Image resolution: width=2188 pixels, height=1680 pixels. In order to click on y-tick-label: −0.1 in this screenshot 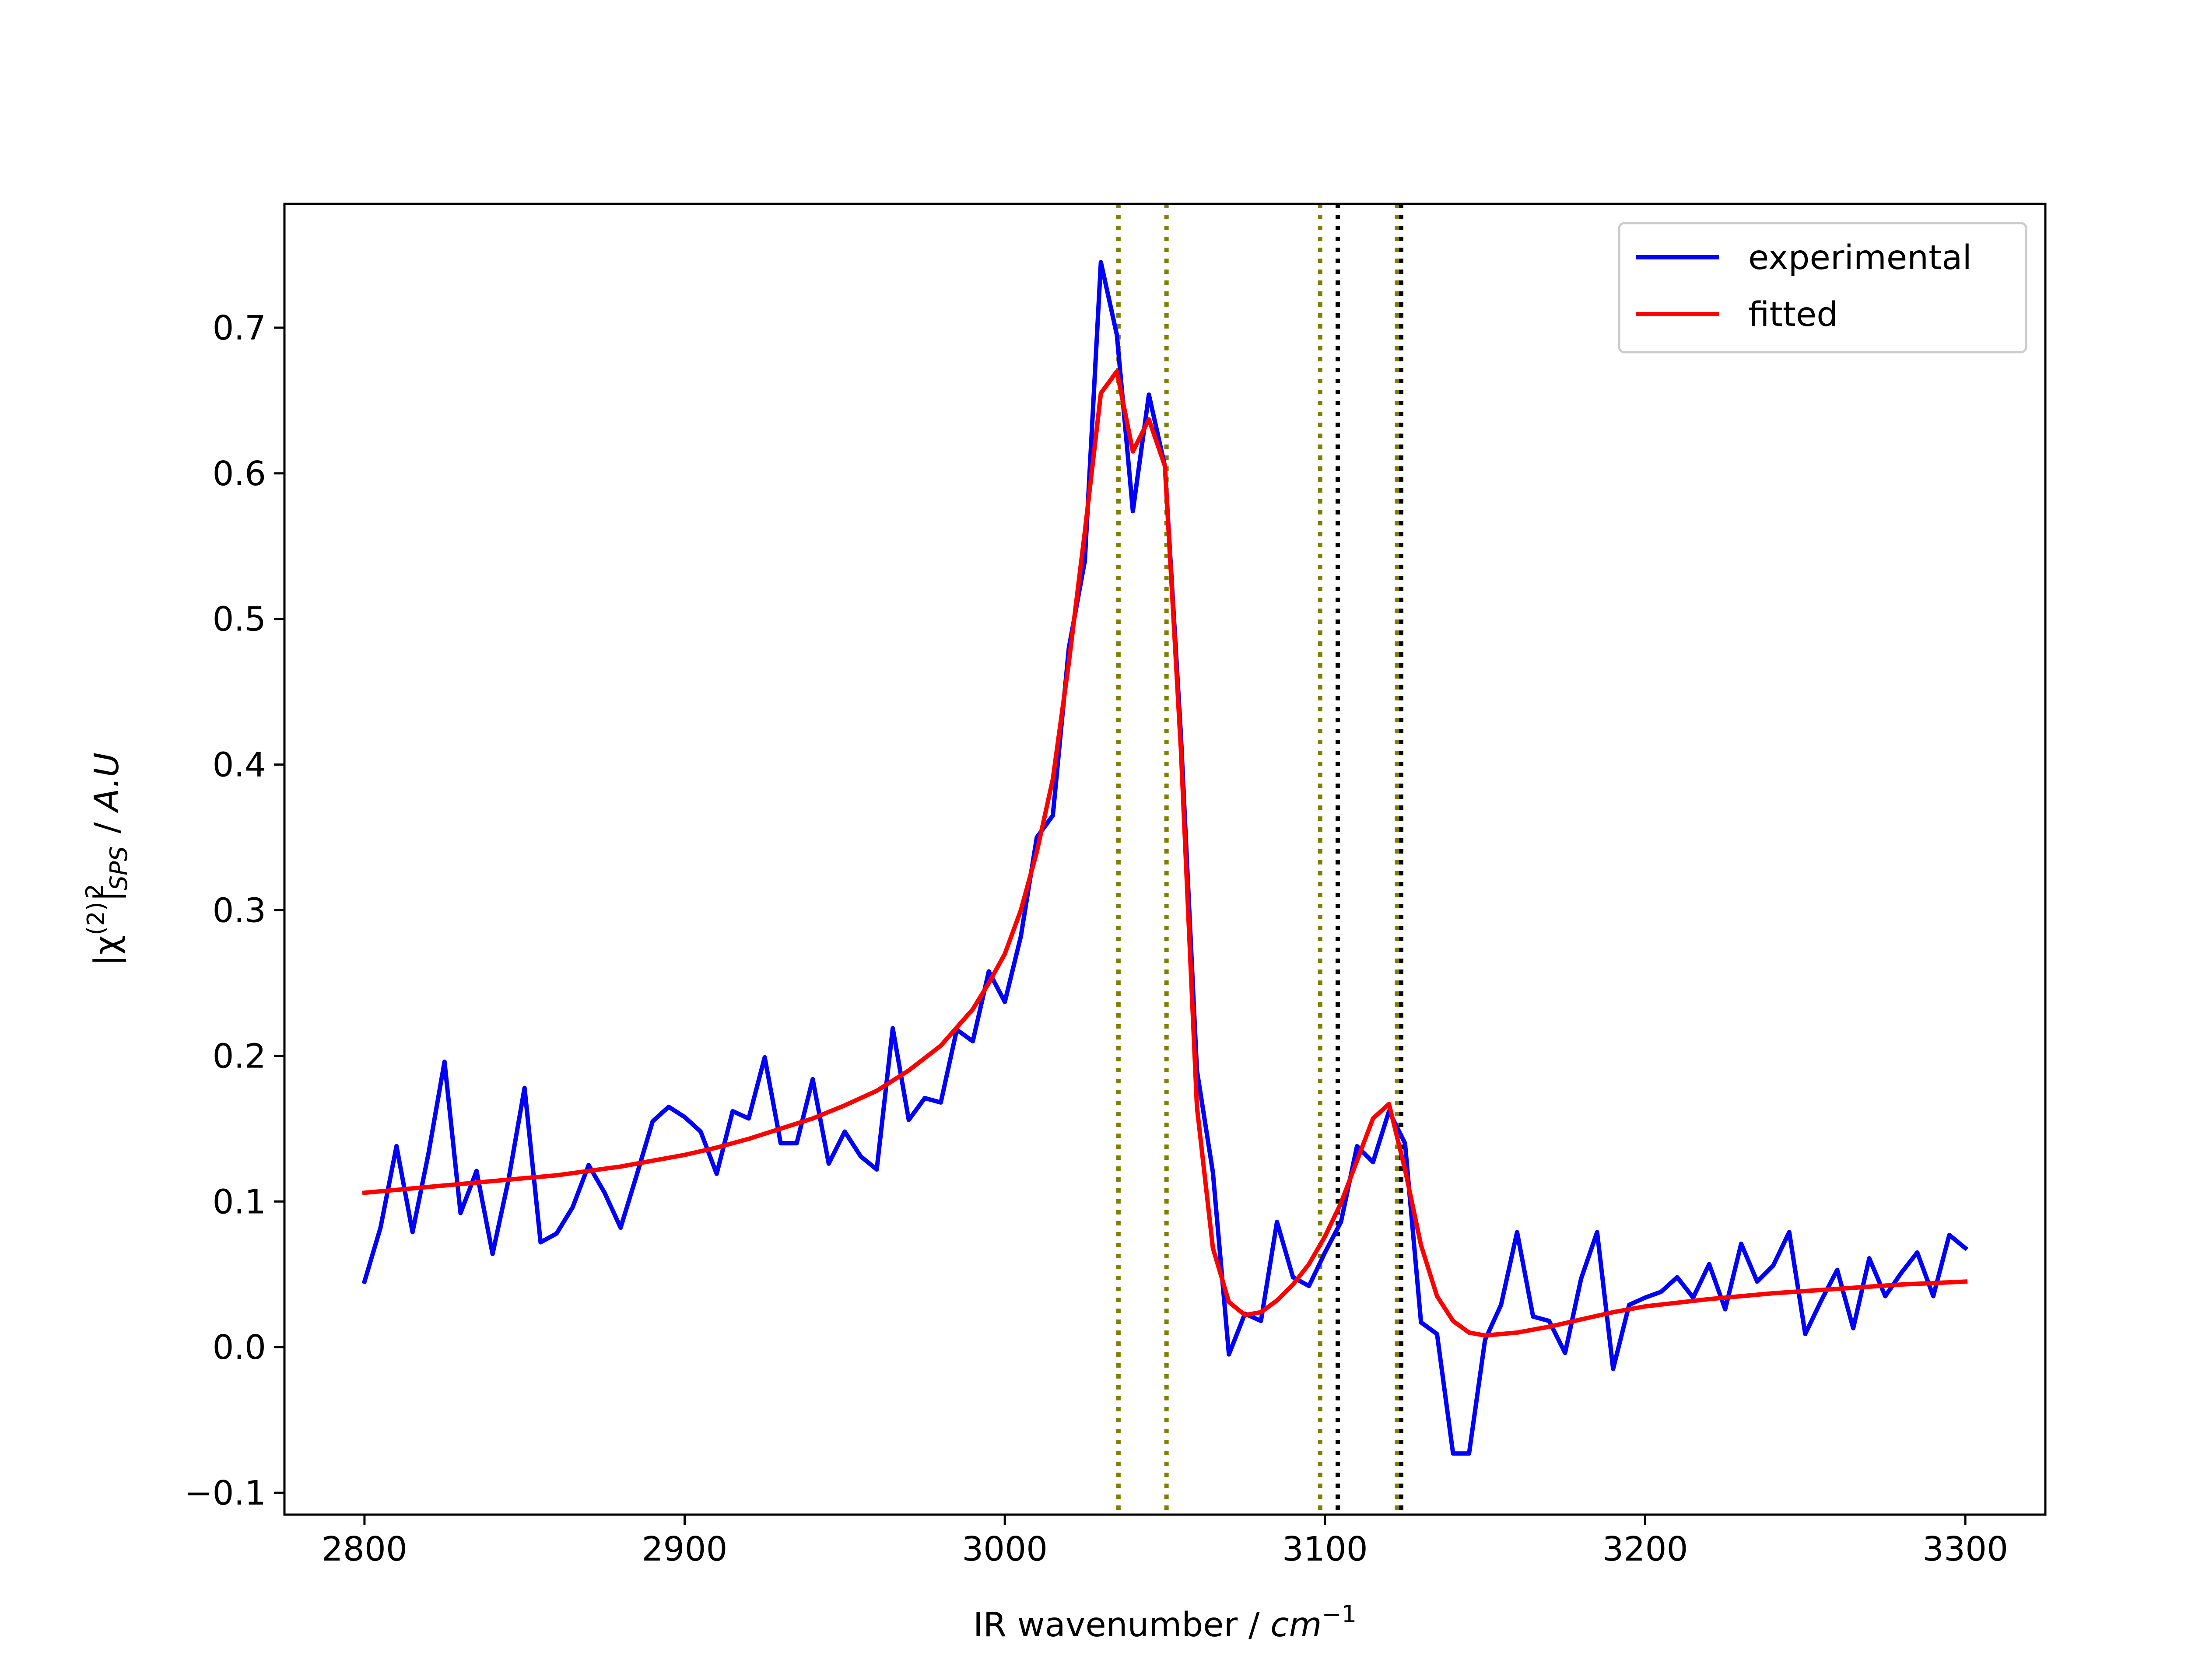, I will do `click(225, 1493)`.